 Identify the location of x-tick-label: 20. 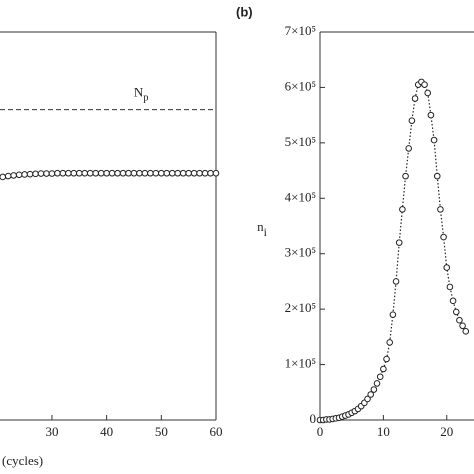
(446, 431).